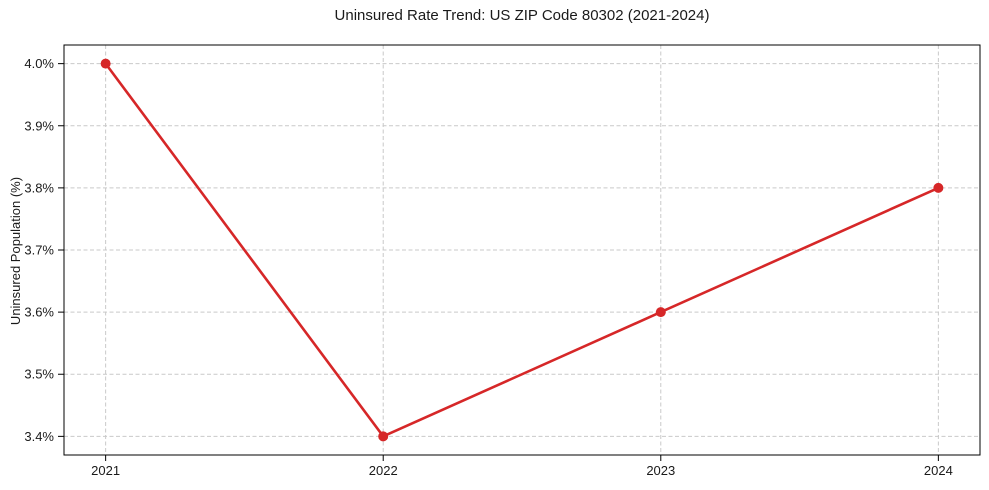  What do you see at coordinates (39, 63) in the screenshot?
I see `y-tick-label: 4.0%` at bounding box center [39, 63].